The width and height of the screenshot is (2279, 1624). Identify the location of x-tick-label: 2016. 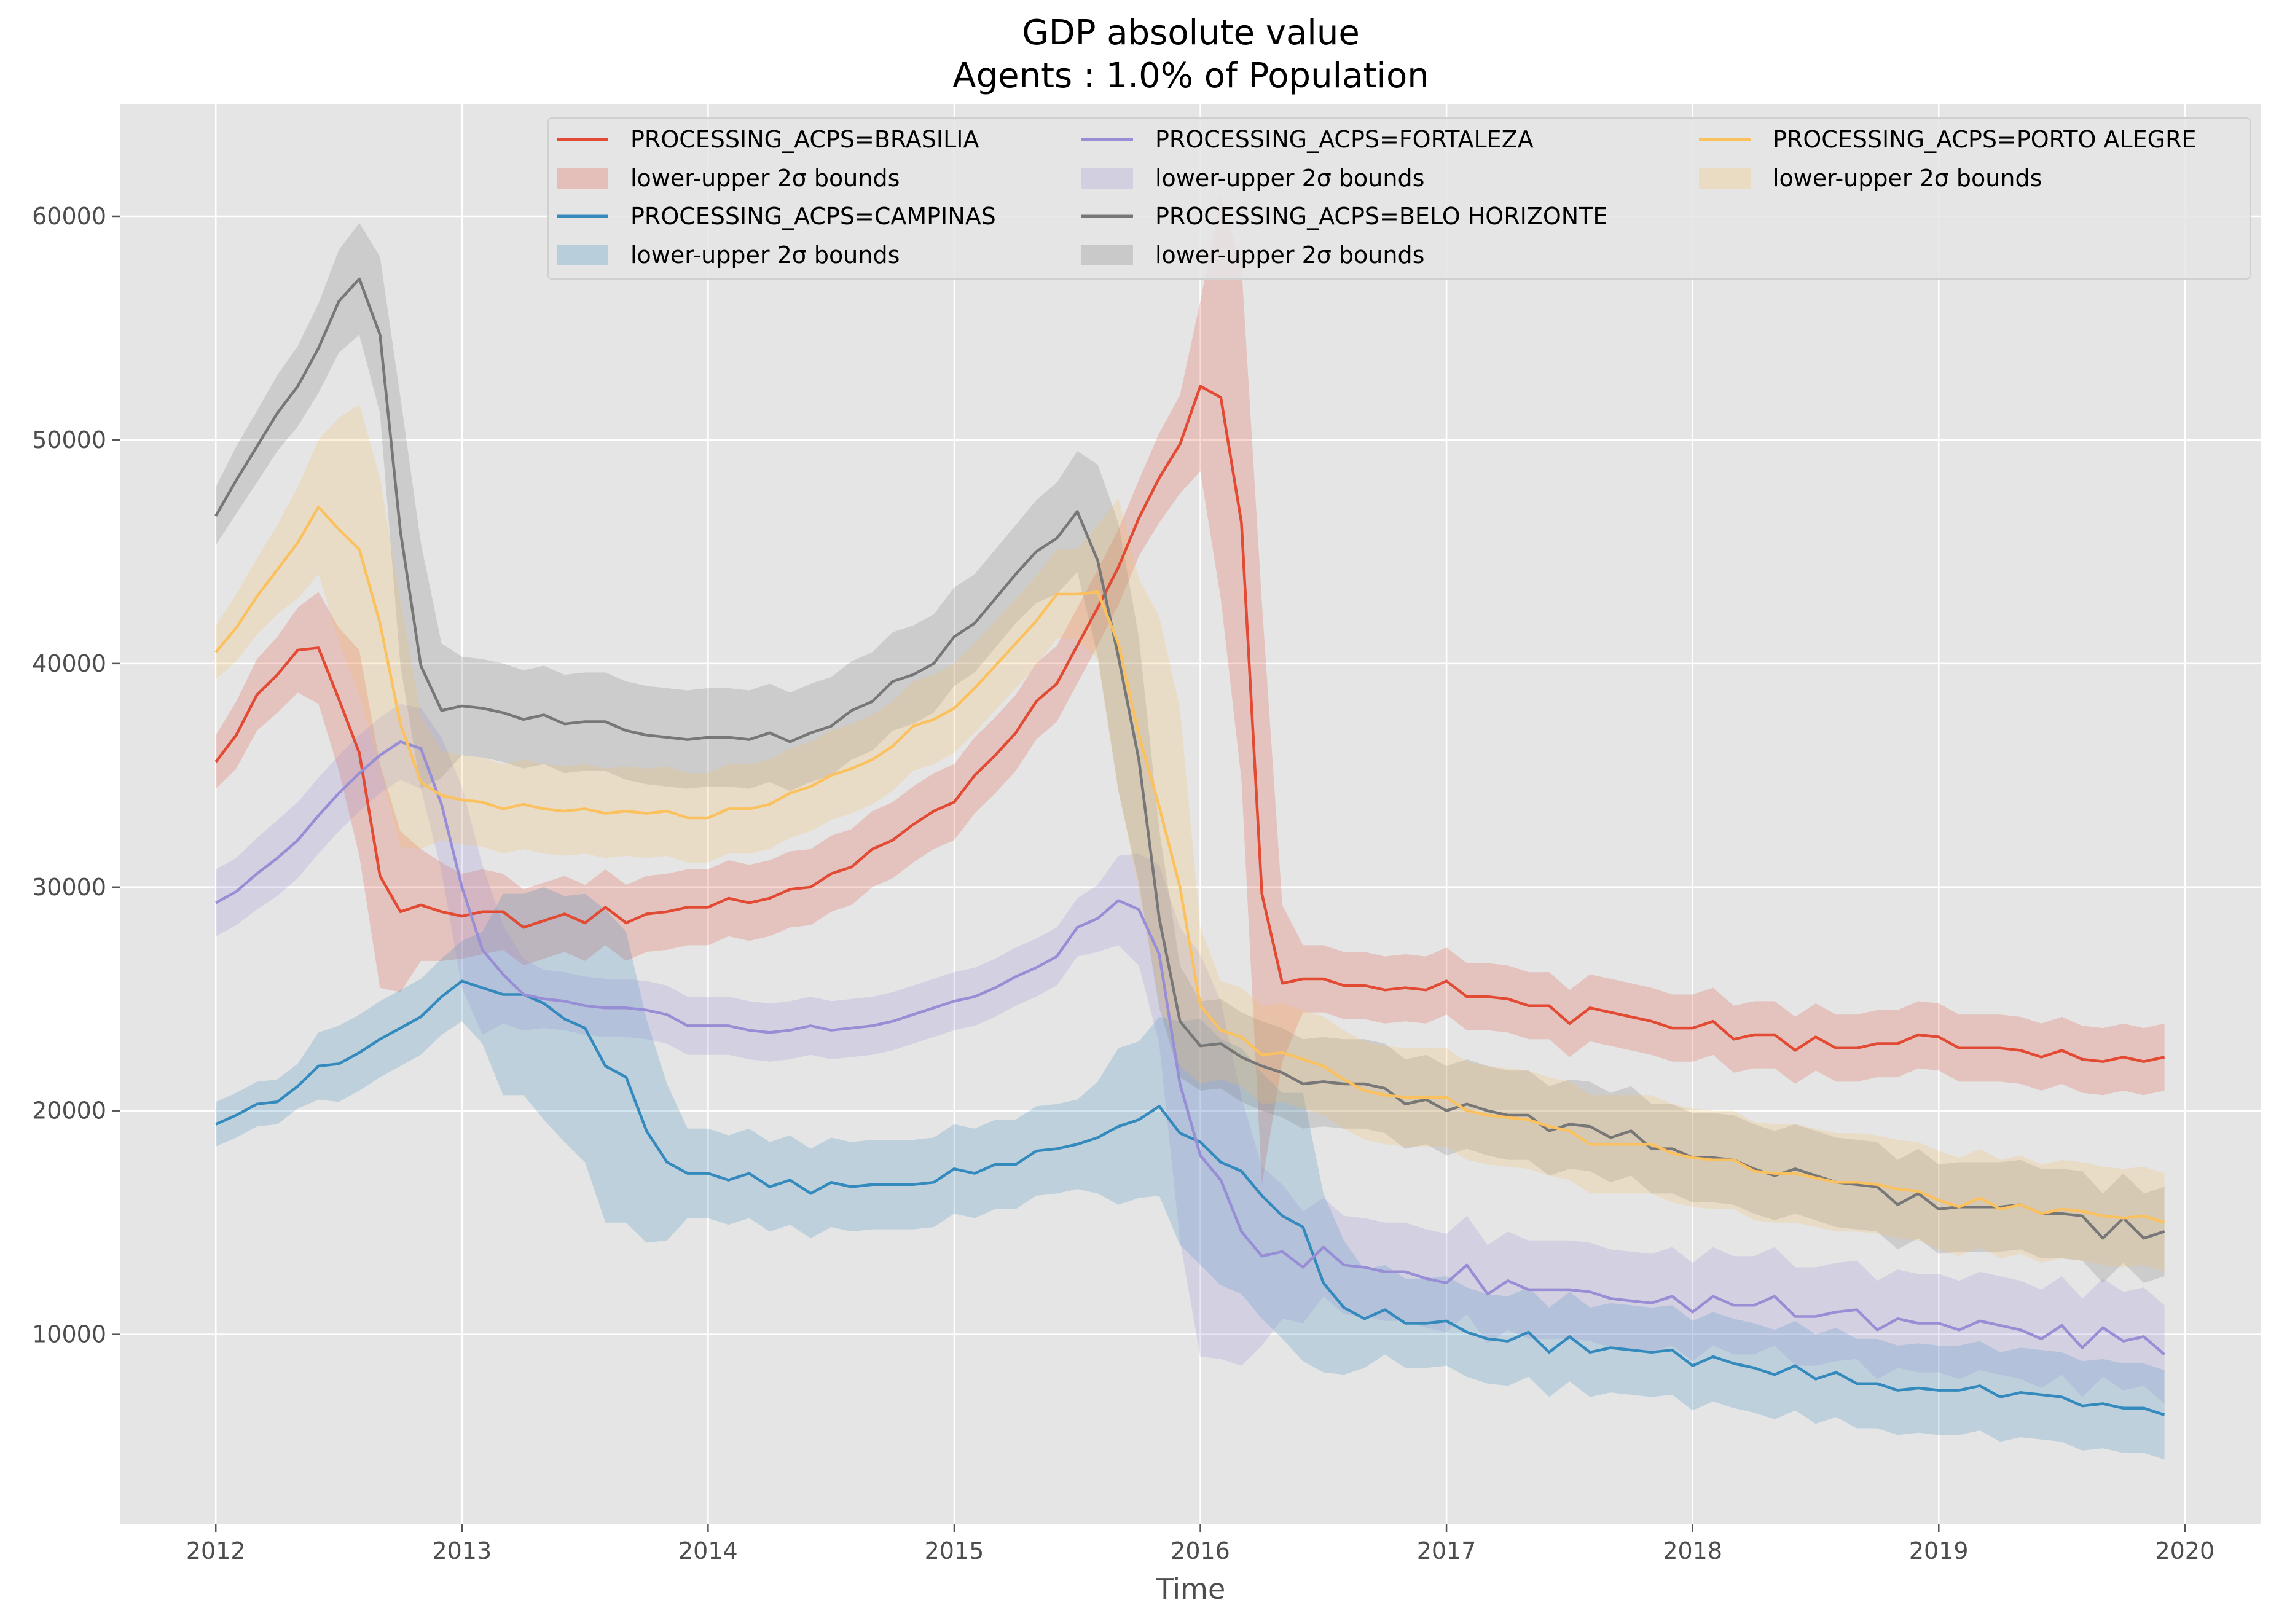
(1201, 1550).